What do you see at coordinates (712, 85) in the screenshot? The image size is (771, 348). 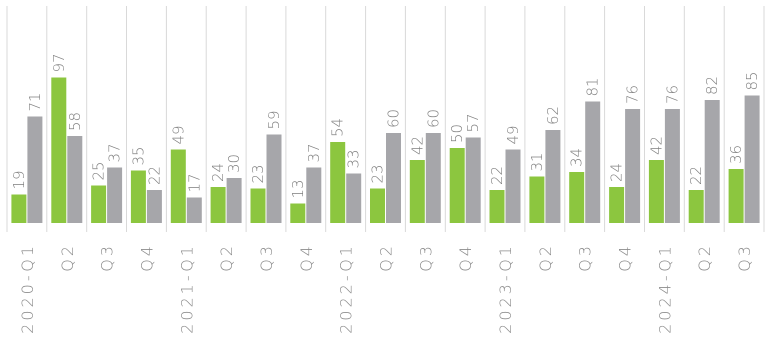 I see `value-label: 82` at bounding box center [712, 85].